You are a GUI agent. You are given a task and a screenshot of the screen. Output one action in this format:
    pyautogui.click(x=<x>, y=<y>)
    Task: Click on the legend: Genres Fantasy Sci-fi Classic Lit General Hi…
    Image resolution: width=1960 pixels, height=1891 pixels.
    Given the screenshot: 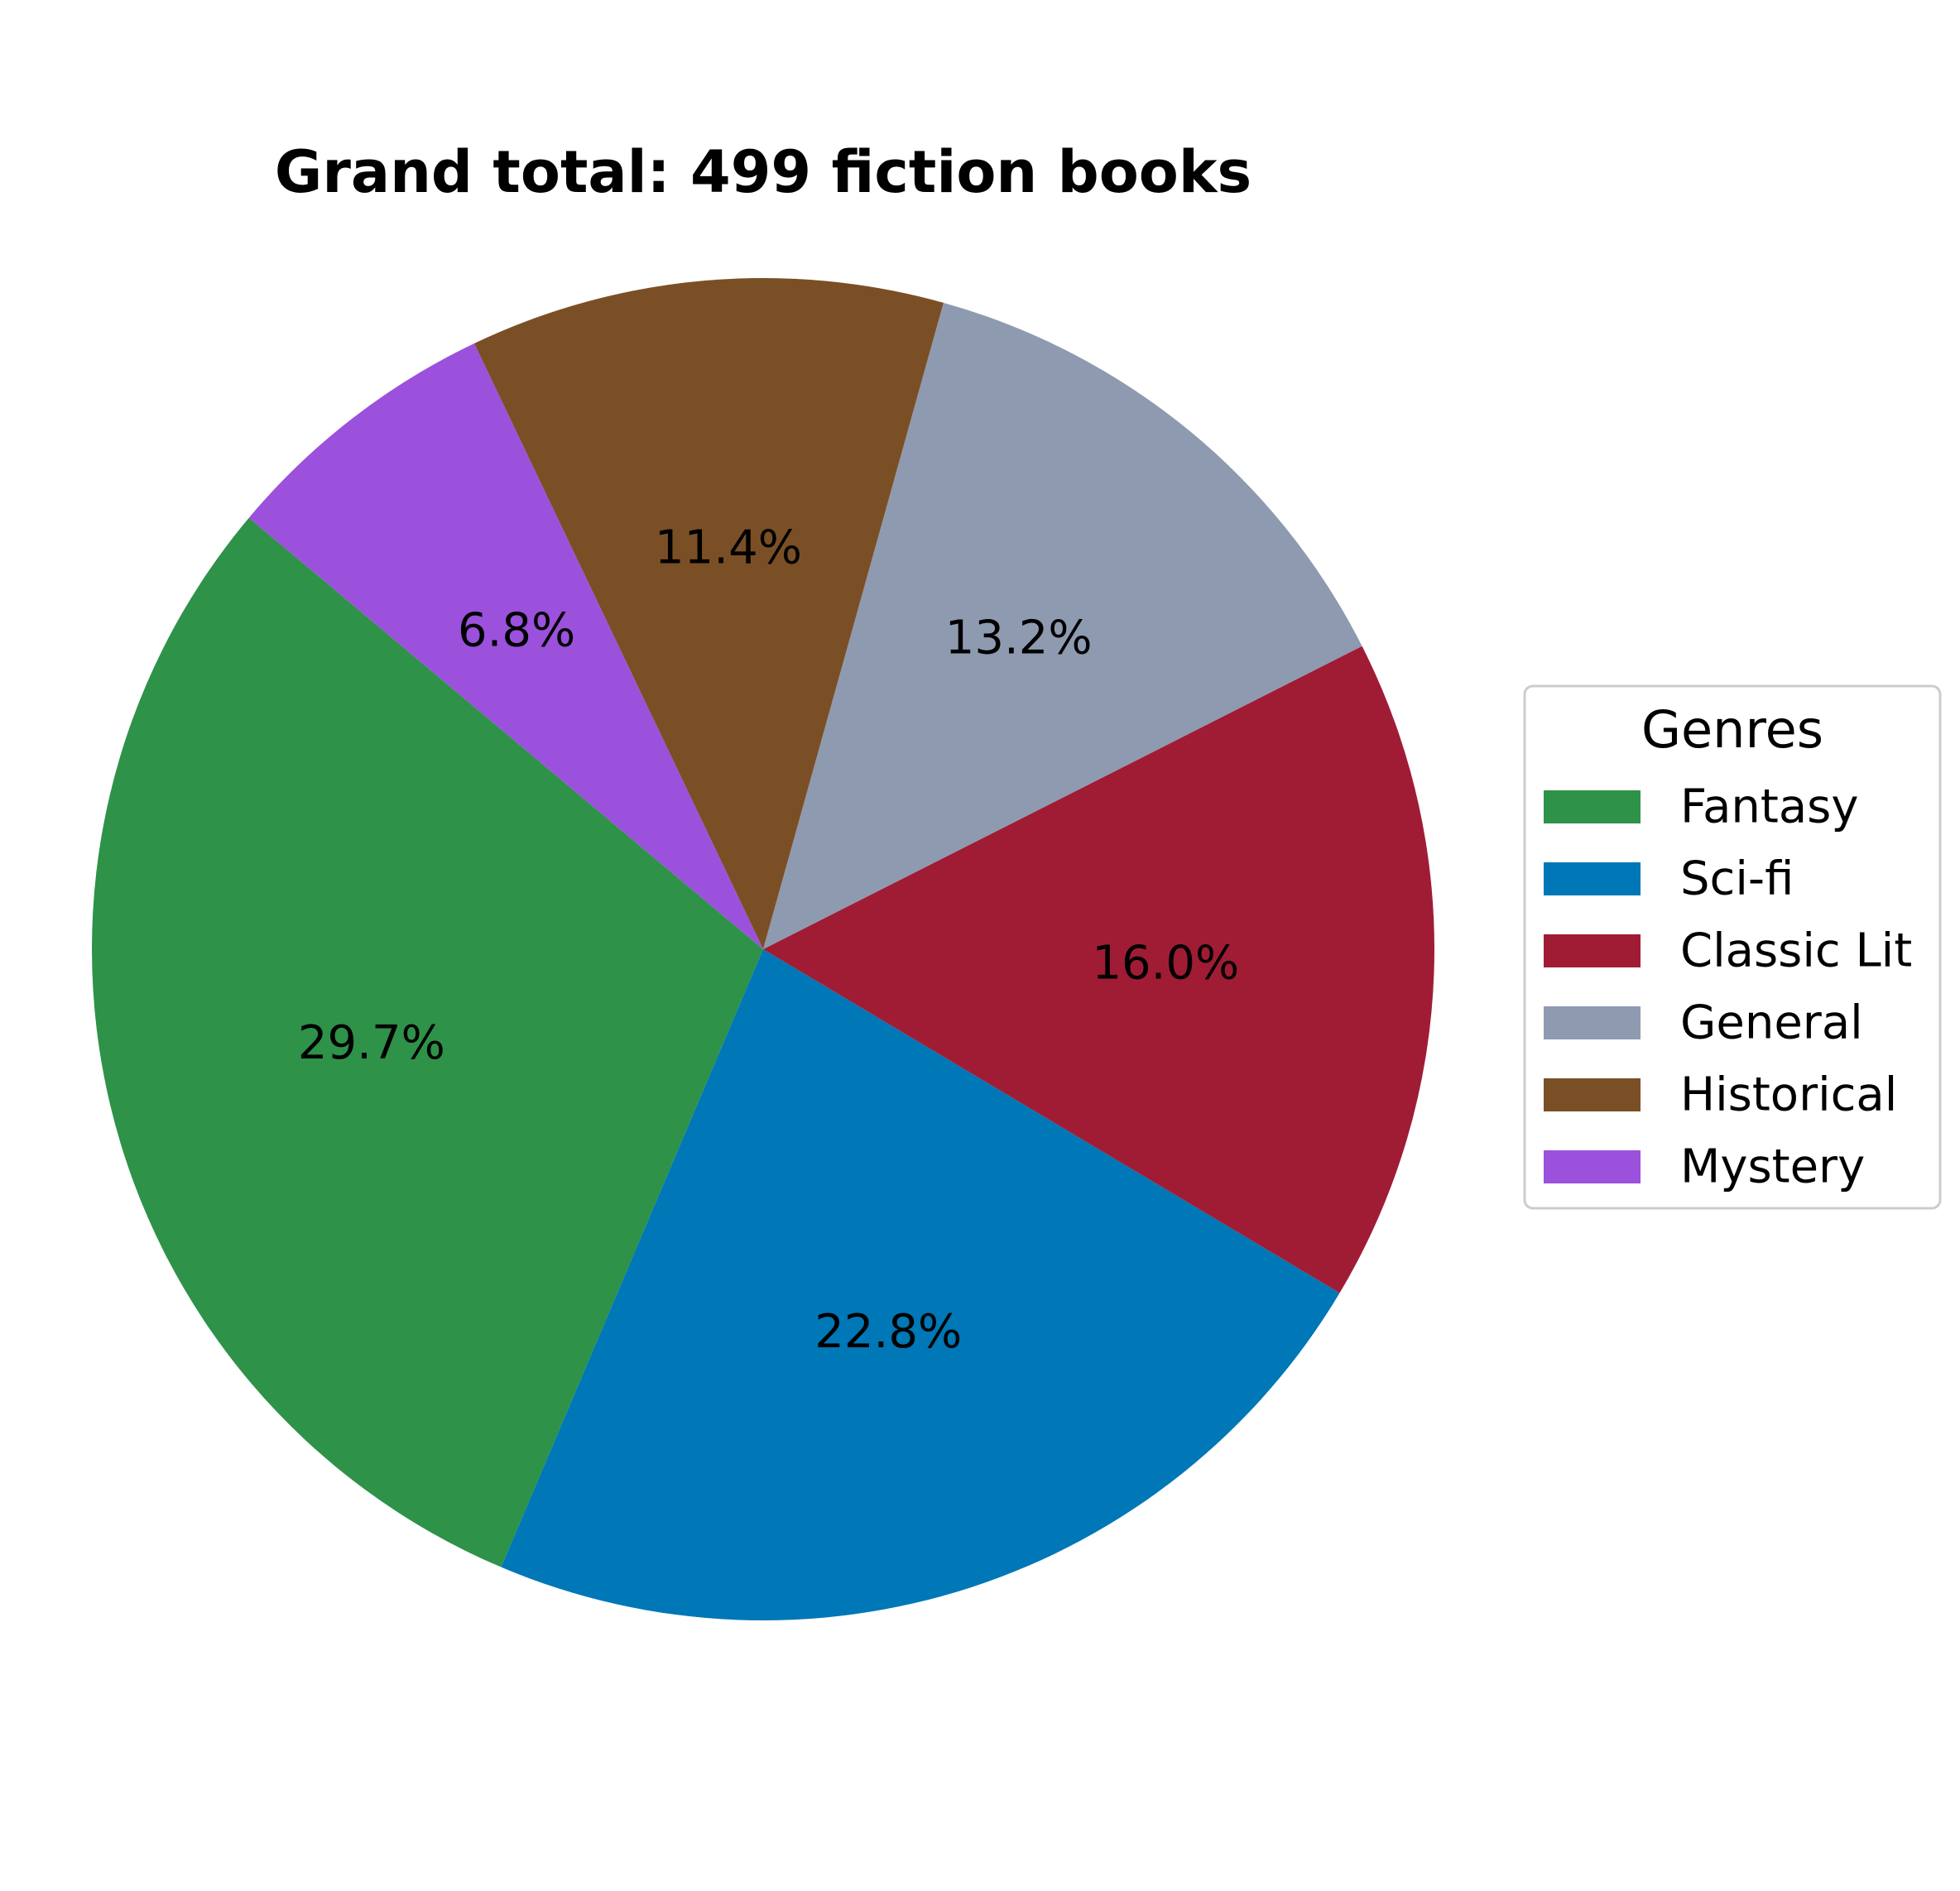 What is the action you would take?
    pyautogui.click(x=1733, y=947)
    